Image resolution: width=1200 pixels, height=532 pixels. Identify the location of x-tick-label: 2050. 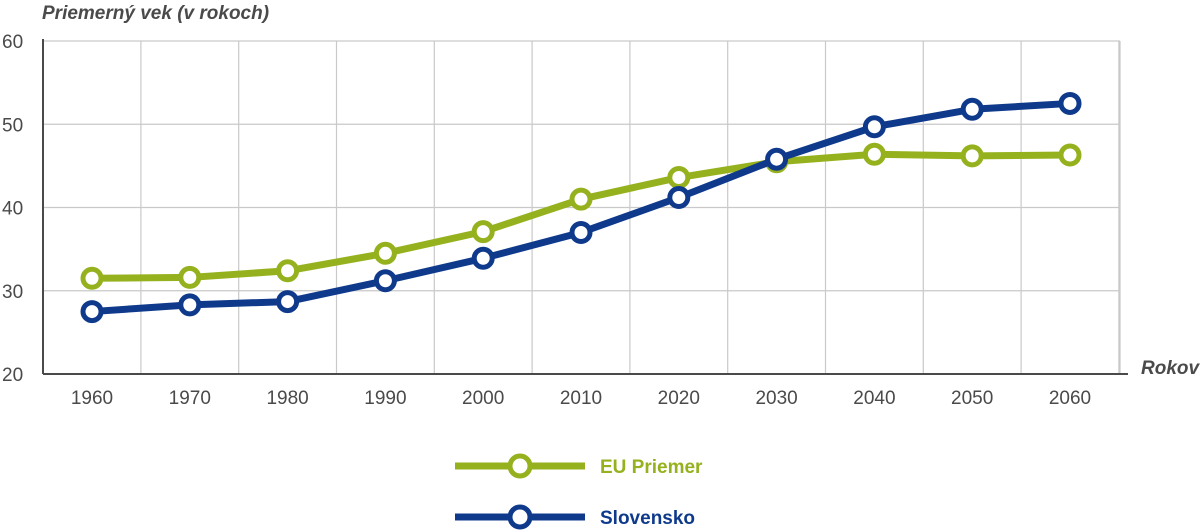
(972, 398).